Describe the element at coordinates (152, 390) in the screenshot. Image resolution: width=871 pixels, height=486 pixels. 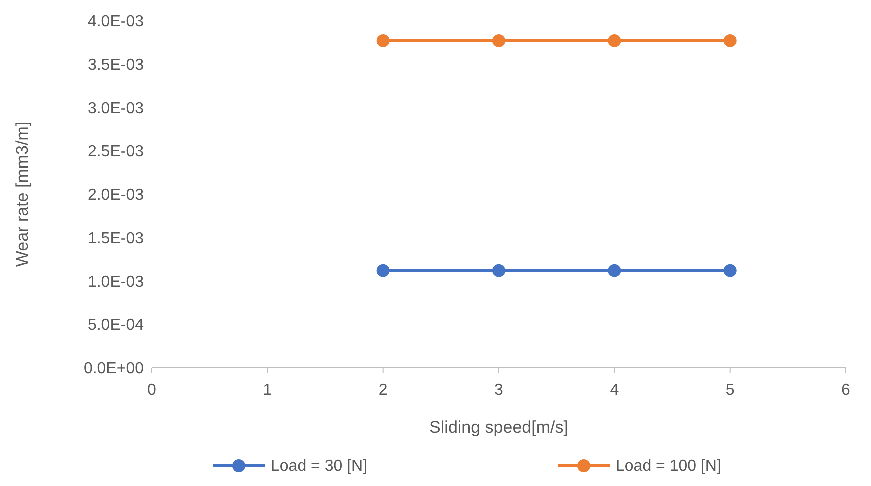
I see `x-tick-label: 0` at that location.